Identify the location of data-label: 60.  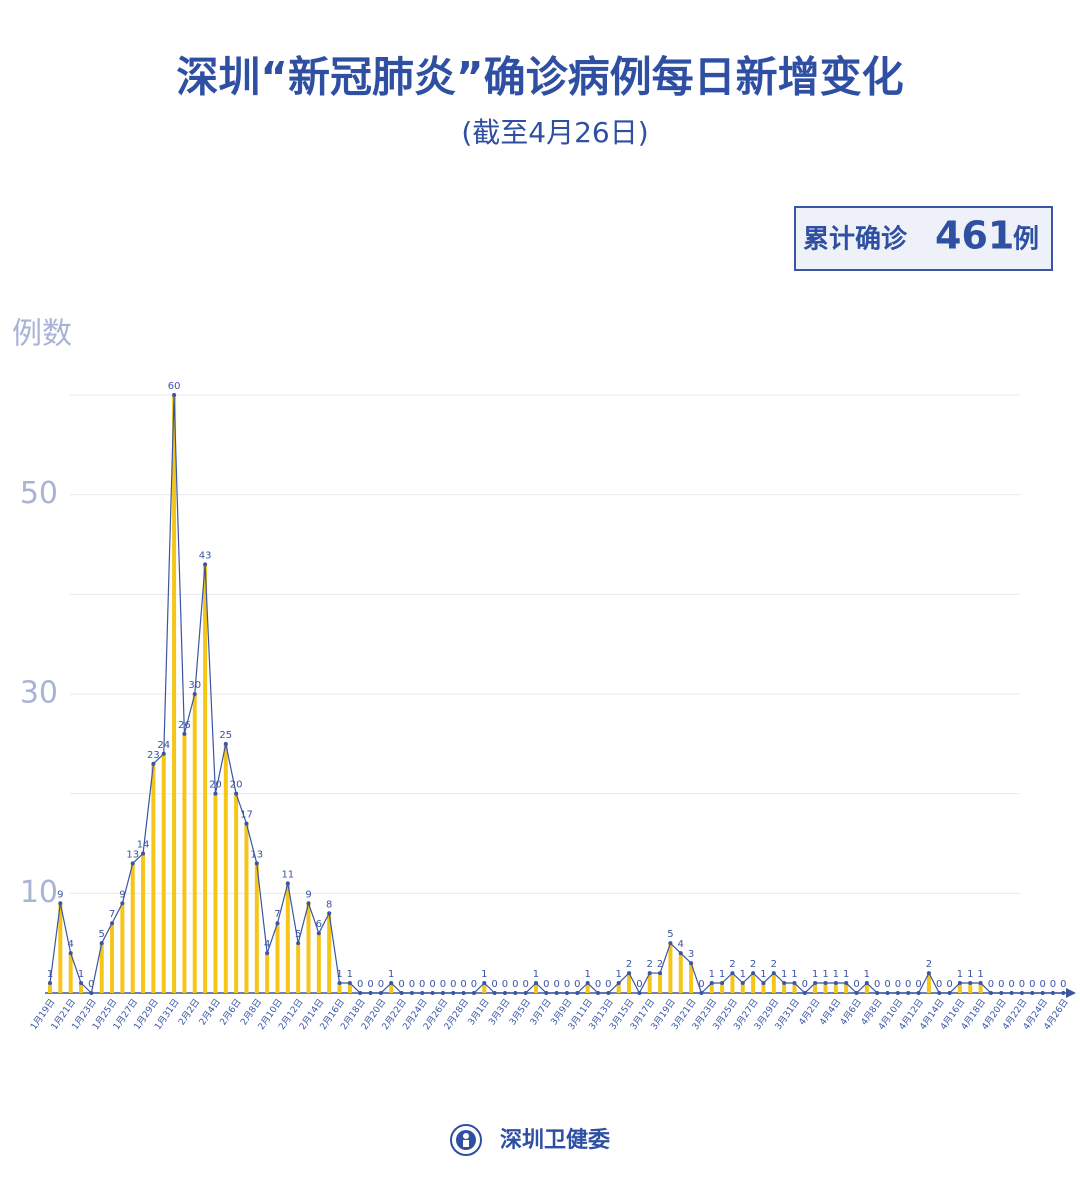
(174, 386).